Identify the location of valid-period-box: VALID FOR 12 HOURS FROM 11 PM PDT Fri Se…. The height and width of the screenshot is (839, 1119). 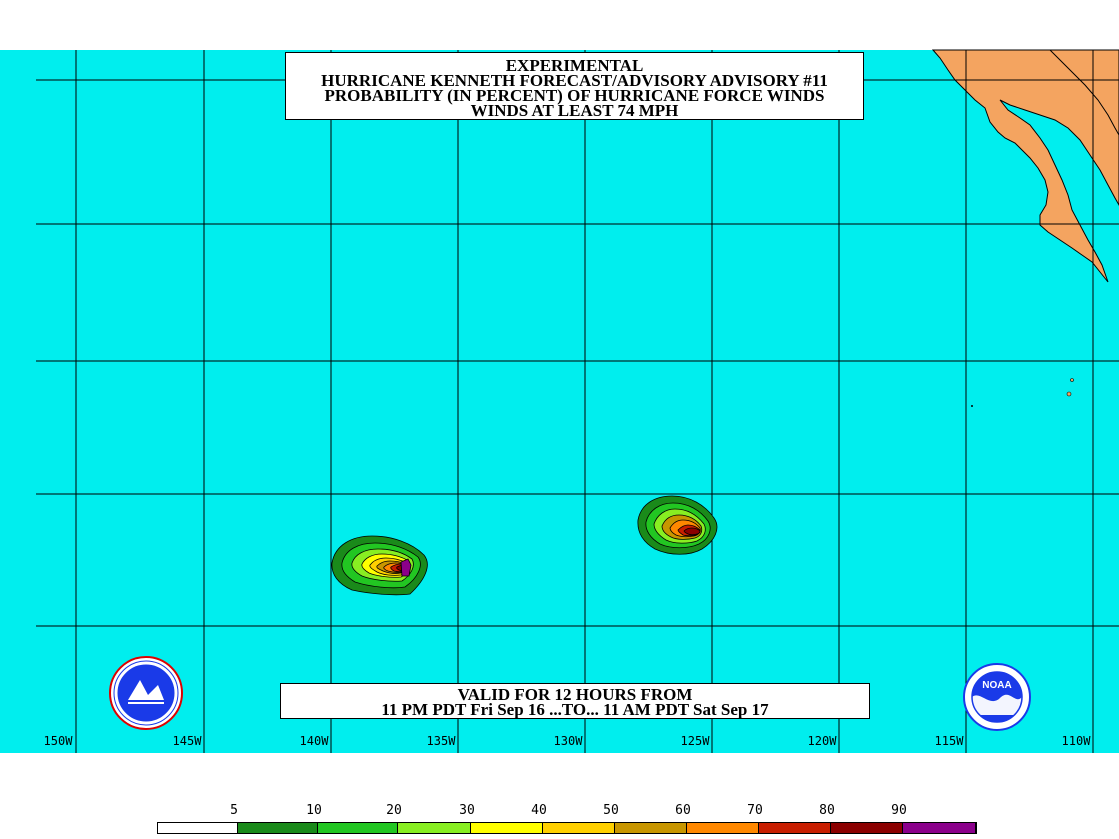
(575, 701).